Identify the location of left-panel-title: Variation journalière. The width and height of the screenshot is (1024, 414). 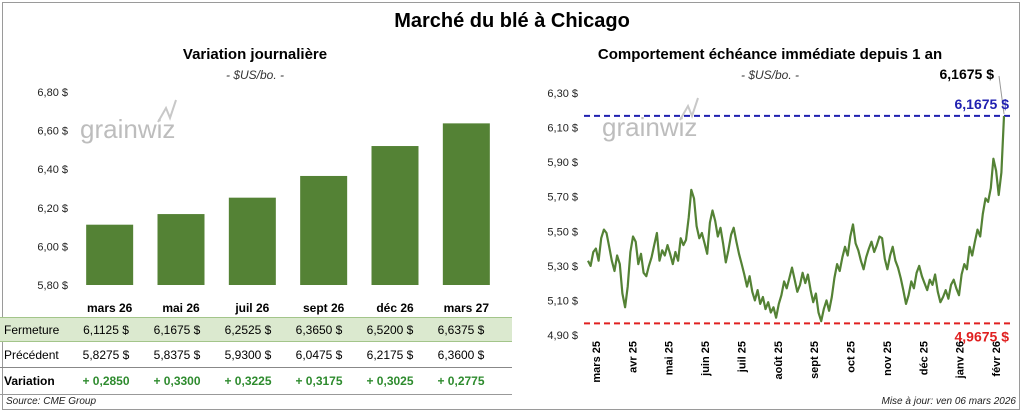
(255, 54).